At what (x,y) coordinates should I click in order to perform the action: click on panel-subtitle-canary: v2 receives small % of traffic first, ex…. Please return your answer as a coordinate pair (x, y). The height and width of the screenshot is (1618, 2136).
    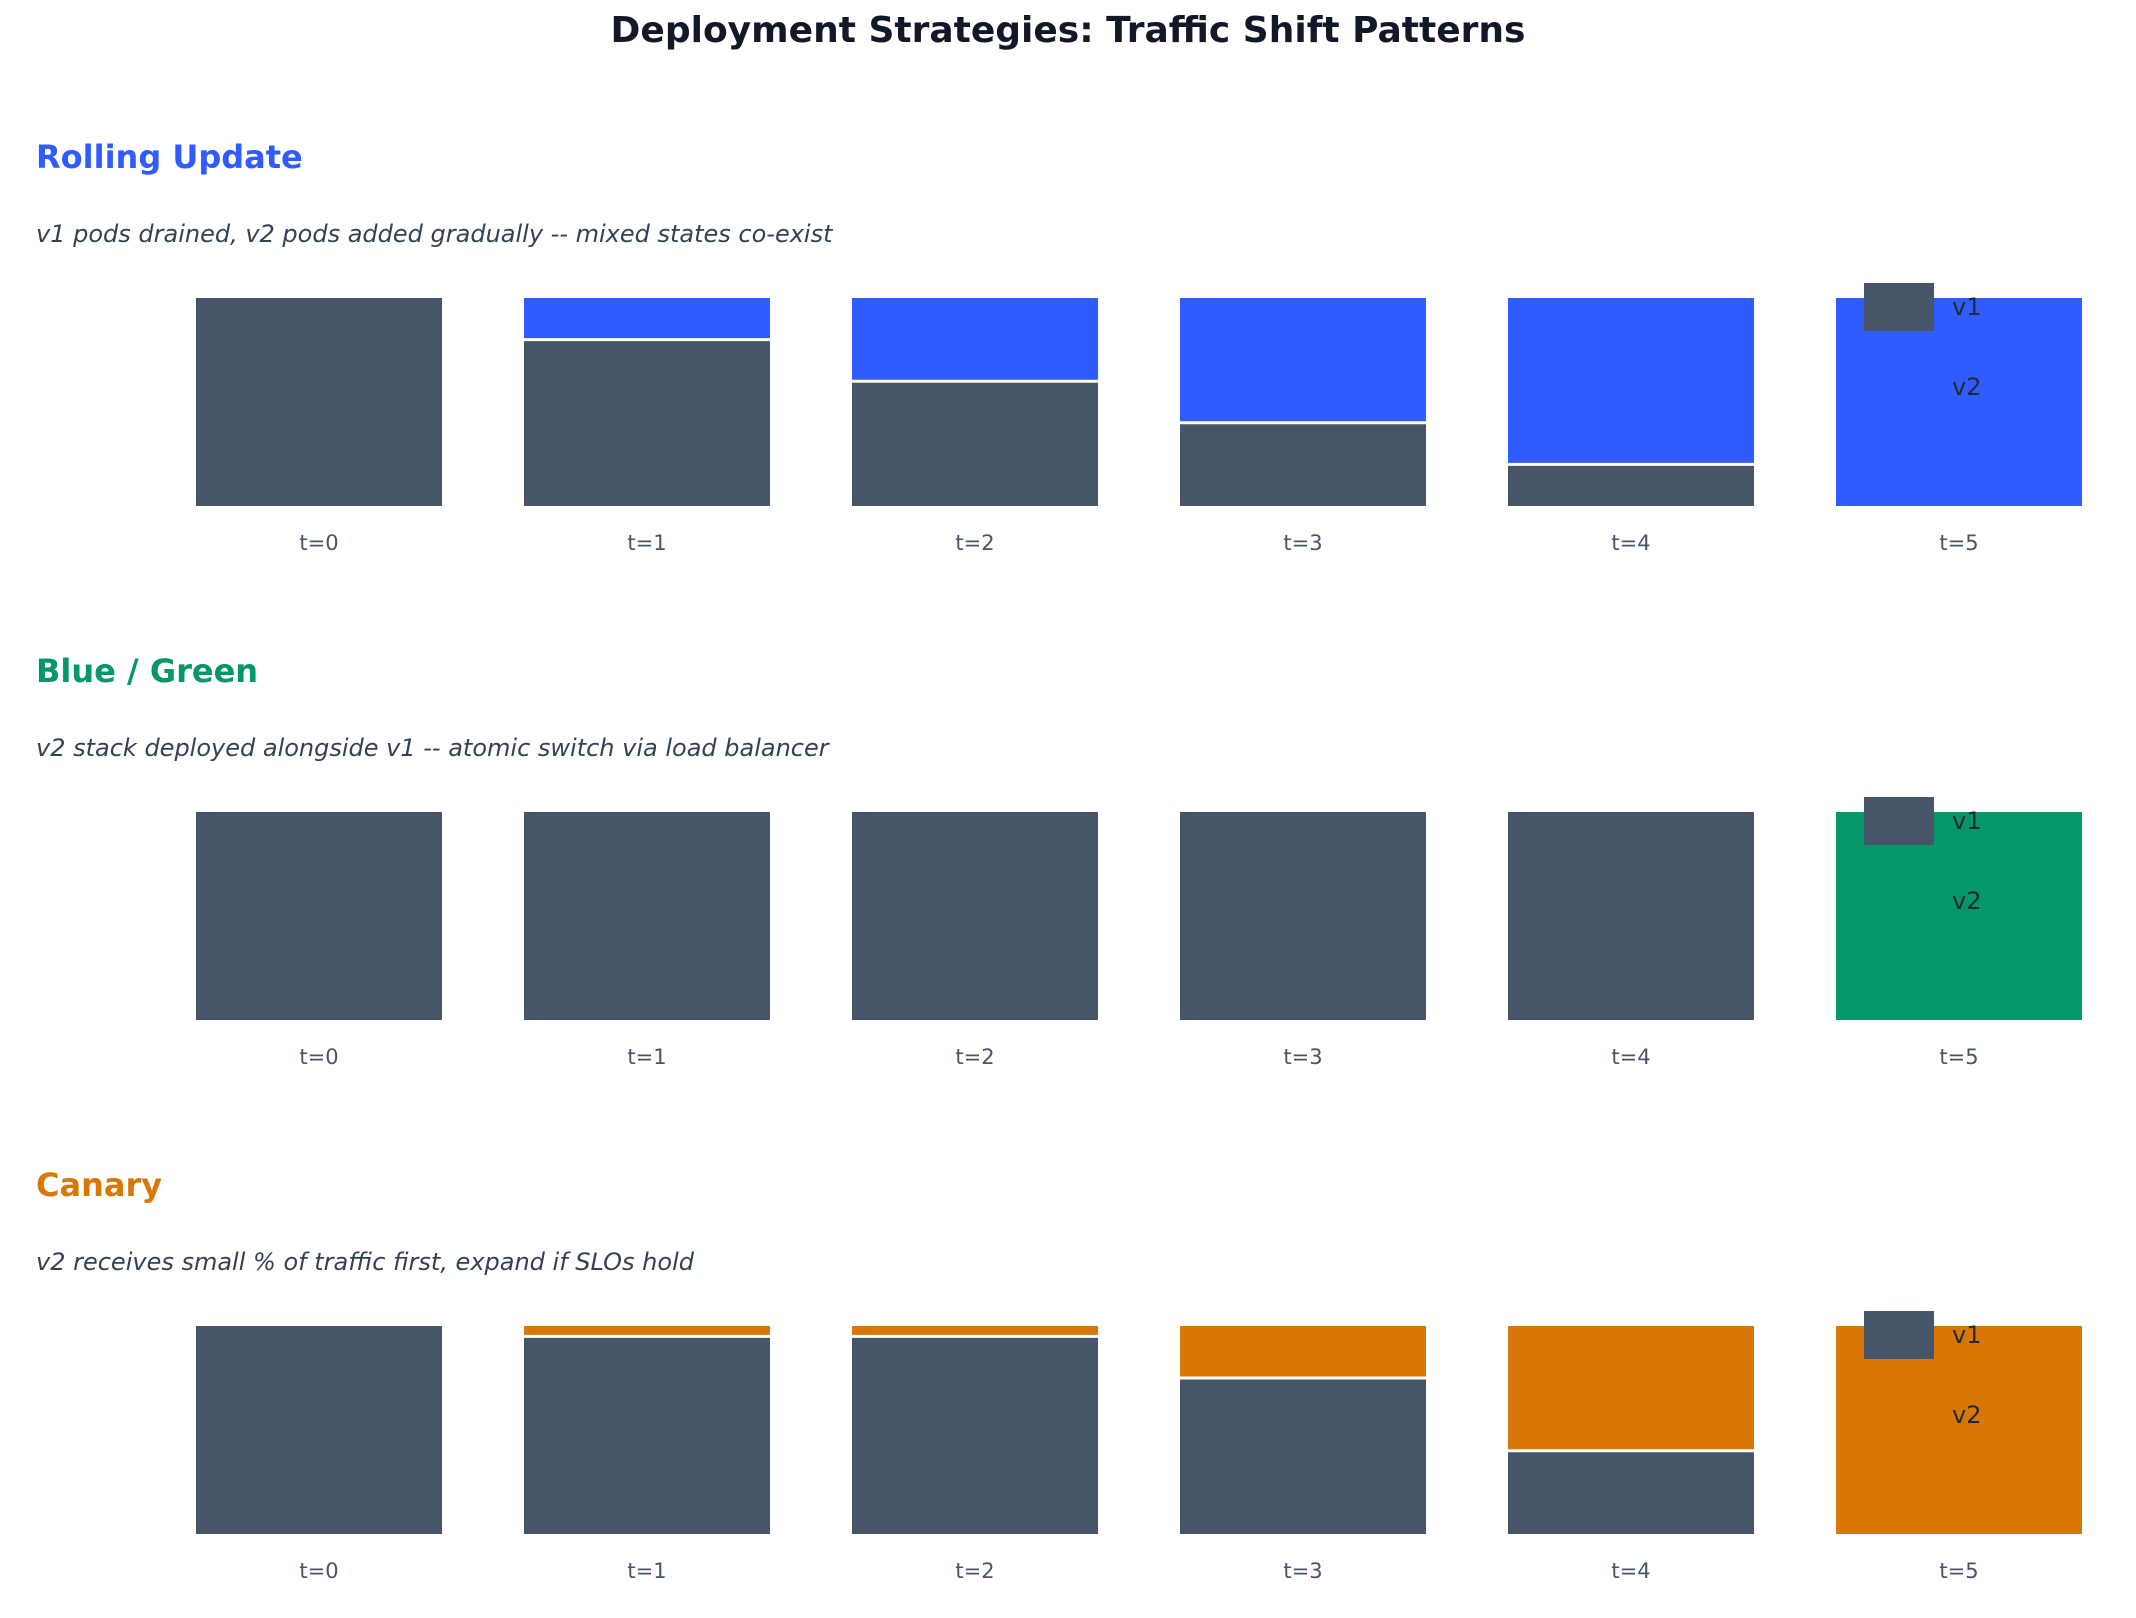
    Looking at the image, I should click on (365, 1262).